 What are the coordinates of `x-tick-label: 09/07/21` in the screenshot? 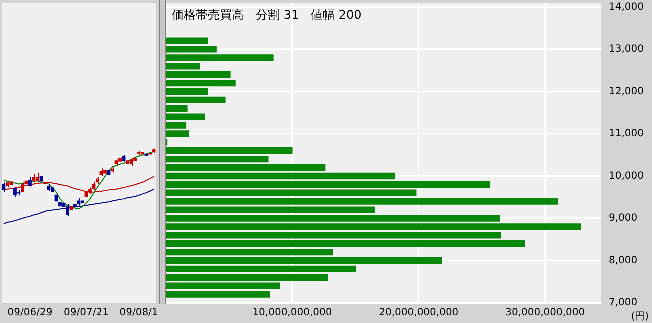 It's located at (86, 313).